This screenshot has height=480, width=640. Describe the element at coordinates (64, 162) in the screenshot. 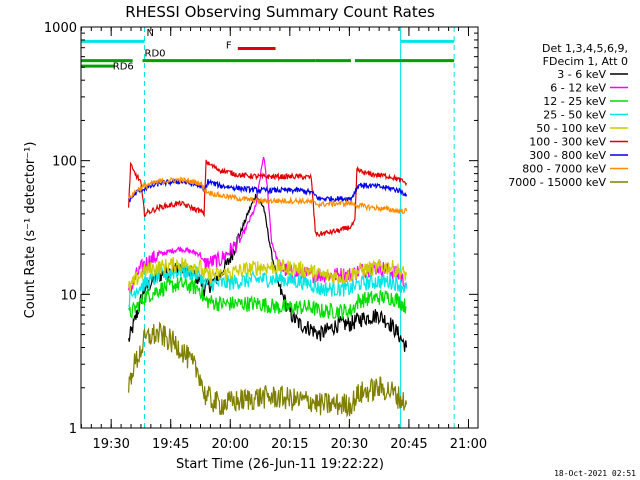

I see `y-tick-label: 100` at that location.